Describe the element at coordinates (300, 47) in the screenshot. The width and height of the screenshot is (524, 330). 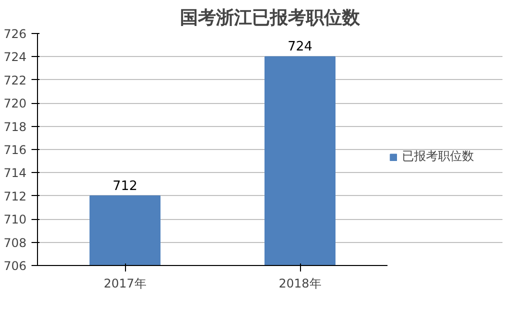
I see `data-label: 724` at that location.